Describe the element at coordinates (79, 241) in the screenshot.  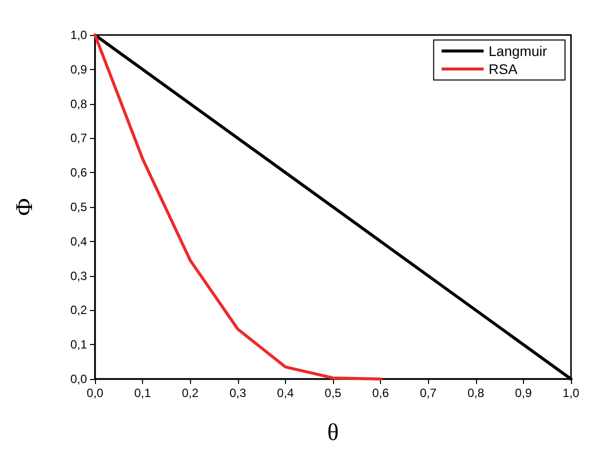
I see `y-tick-label: 0,4` at that location.